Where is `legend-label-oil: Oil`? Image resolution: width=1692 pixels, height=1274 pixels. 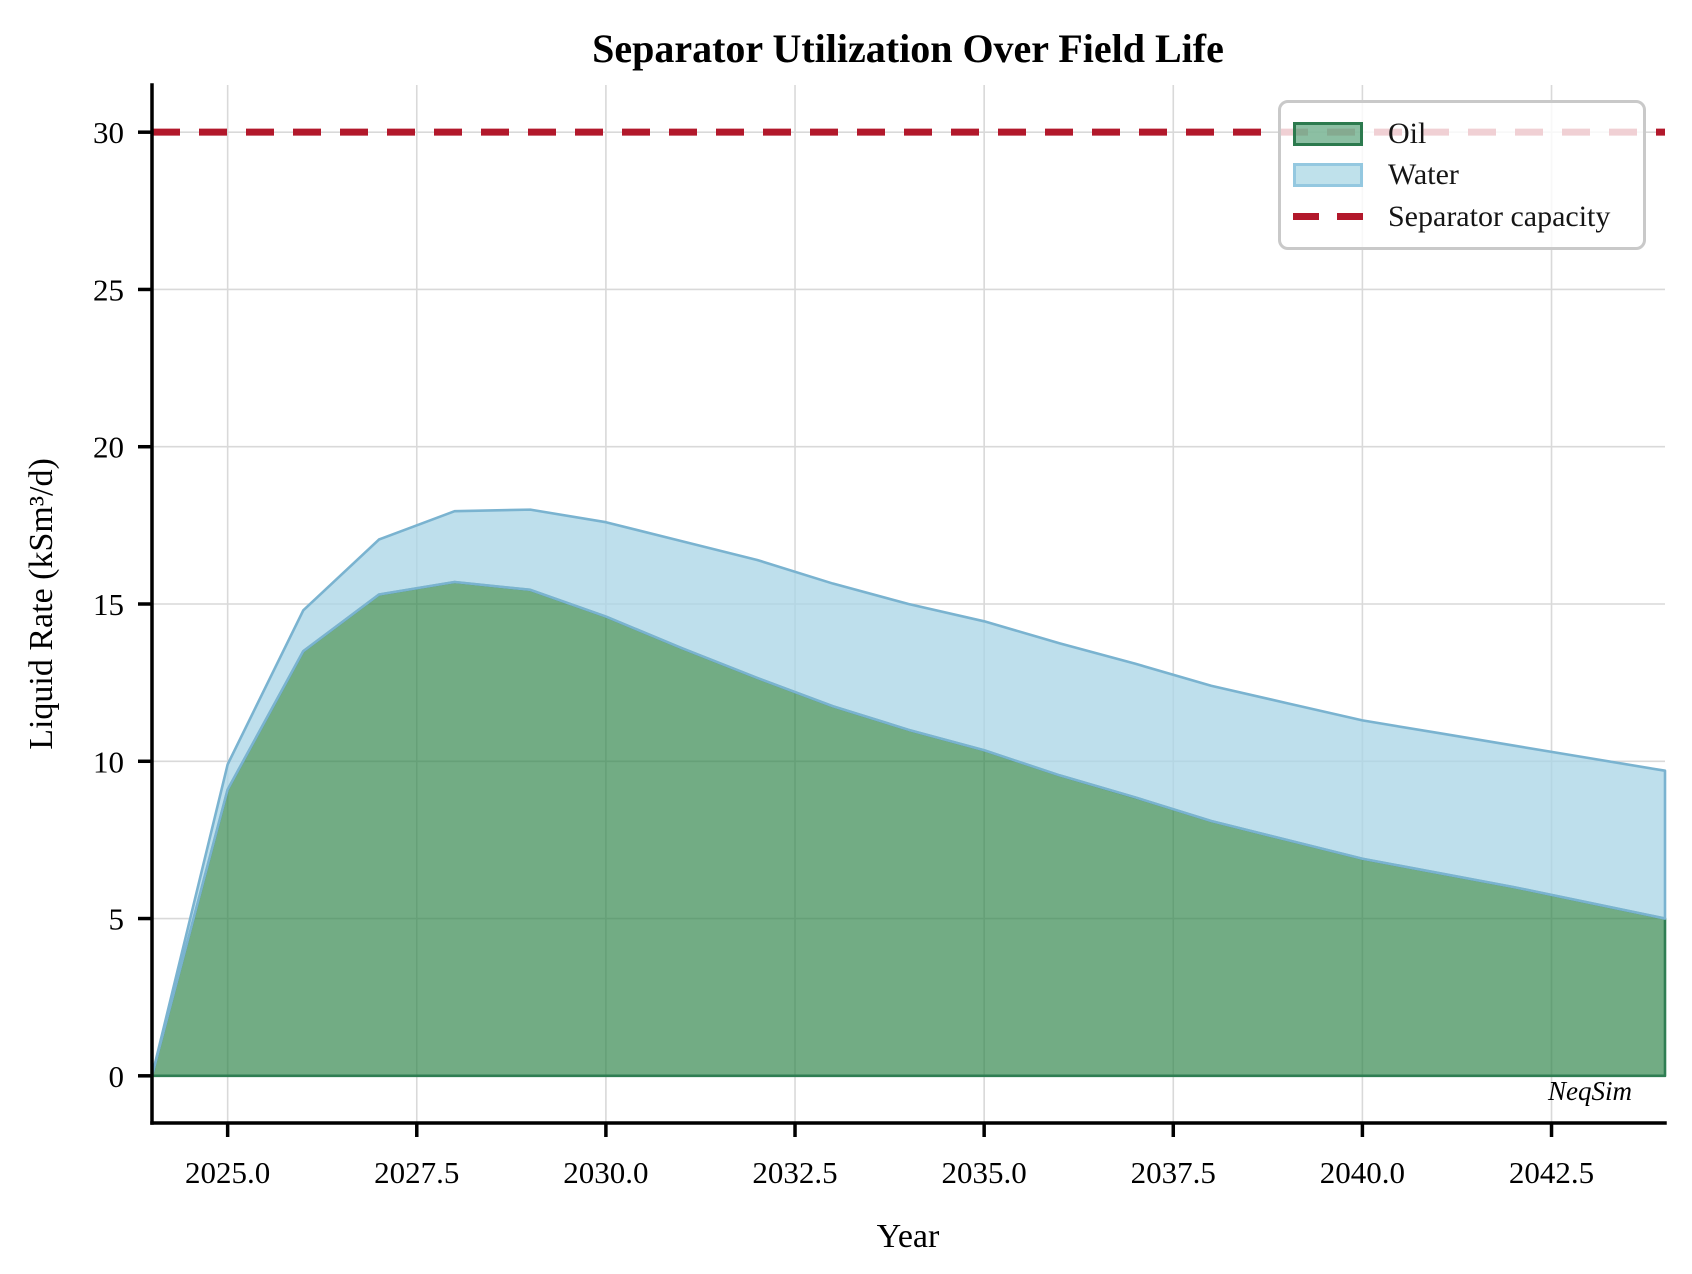 legend-label-oil: Oil is located at coordinates (1407, 133).